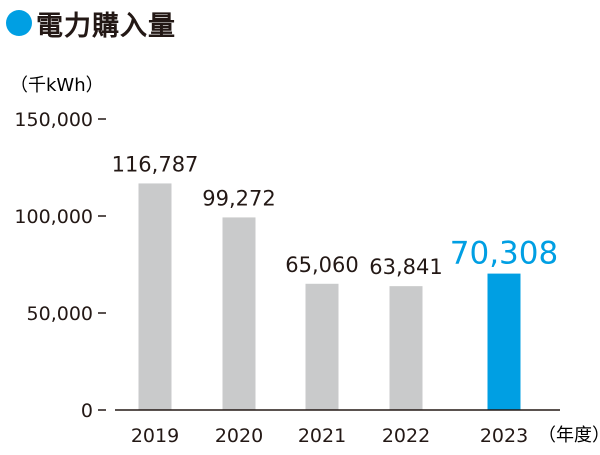 The height and width of the screenshot is (455, 600). Describe the element at coordinates (19, 23) in the screenshot. I see `title-bullet-icon` at that location.